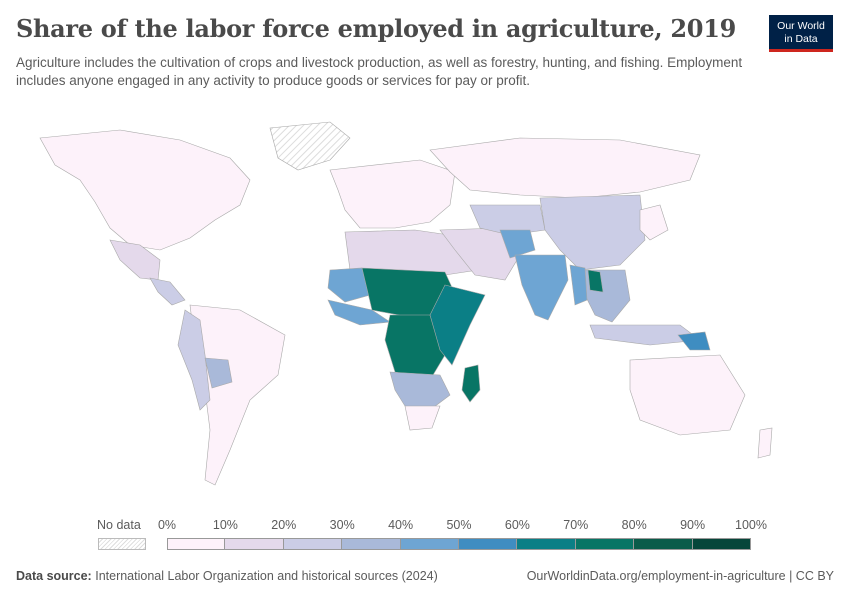 This screenshot has width=850, height=600. I want to click on logo-line-1: Our World, so click(801, 26).